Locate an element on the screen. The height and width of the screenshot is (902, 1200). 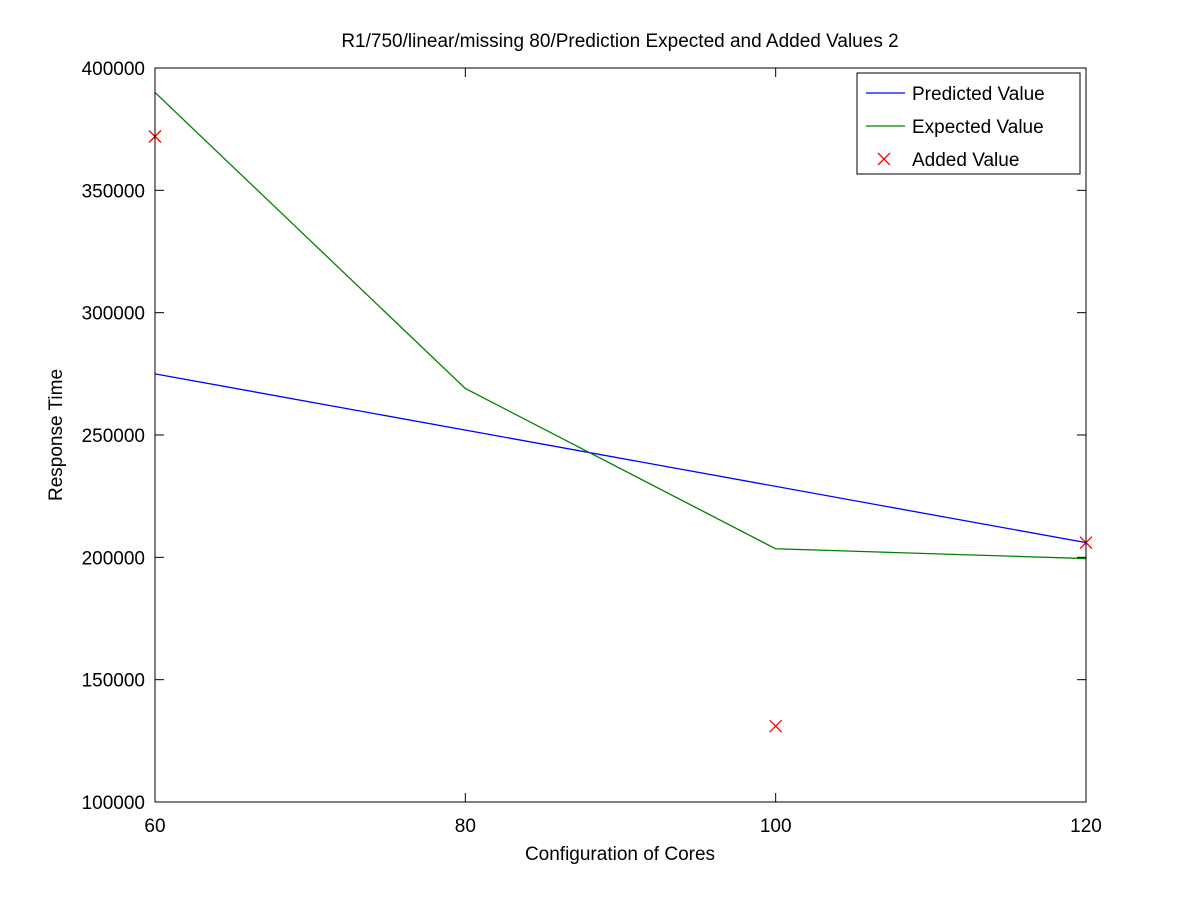
y-tick-label-5: 350000 is located at coordinates (113, 191).